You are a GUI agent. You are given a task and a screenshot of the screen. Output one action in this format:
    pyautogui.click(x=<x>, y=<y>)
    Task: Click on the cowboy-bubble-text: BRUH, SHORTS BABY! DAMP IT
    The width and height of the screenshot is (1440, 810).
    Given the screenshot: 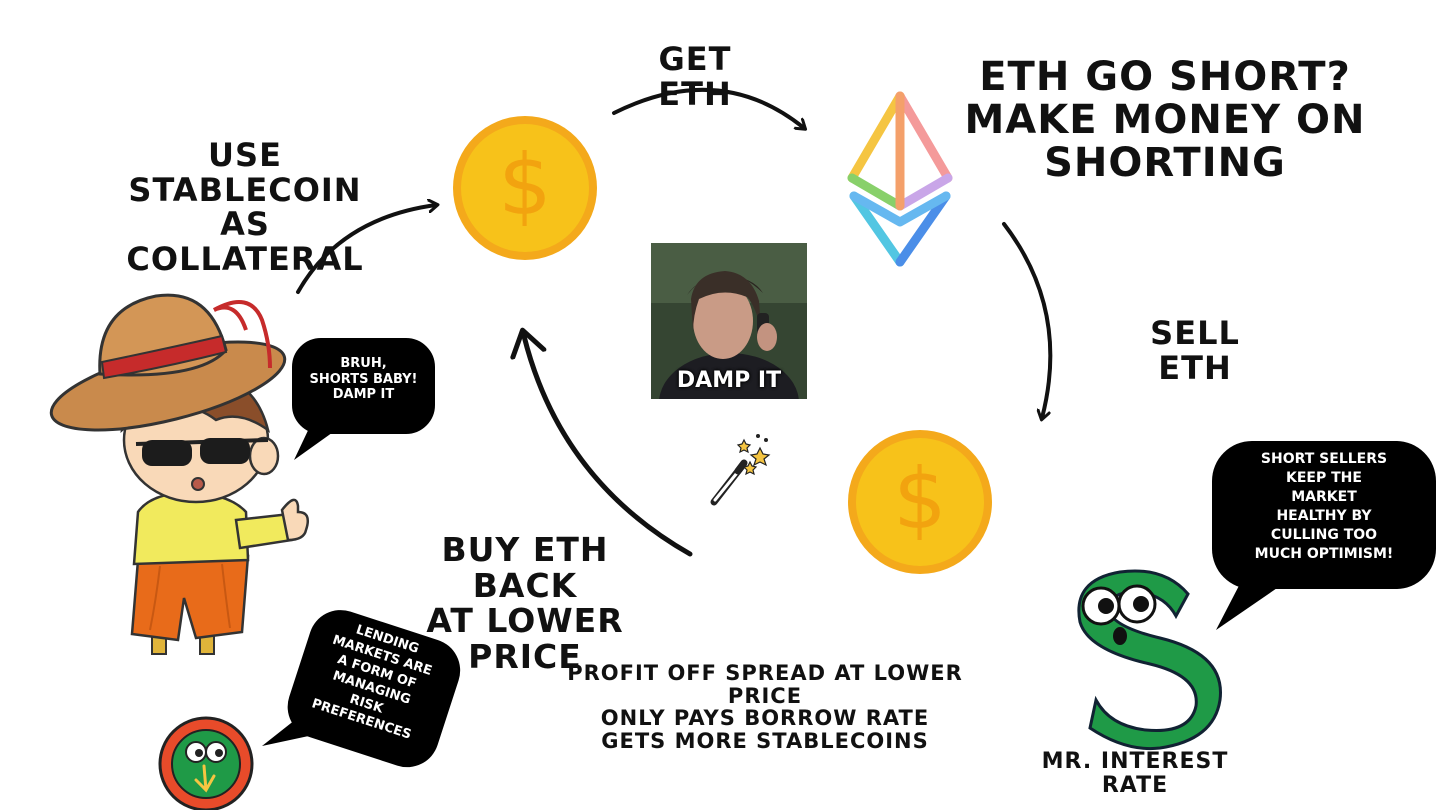 What is the action you would take?
    pyautogui.click(x=363, y=379)
    